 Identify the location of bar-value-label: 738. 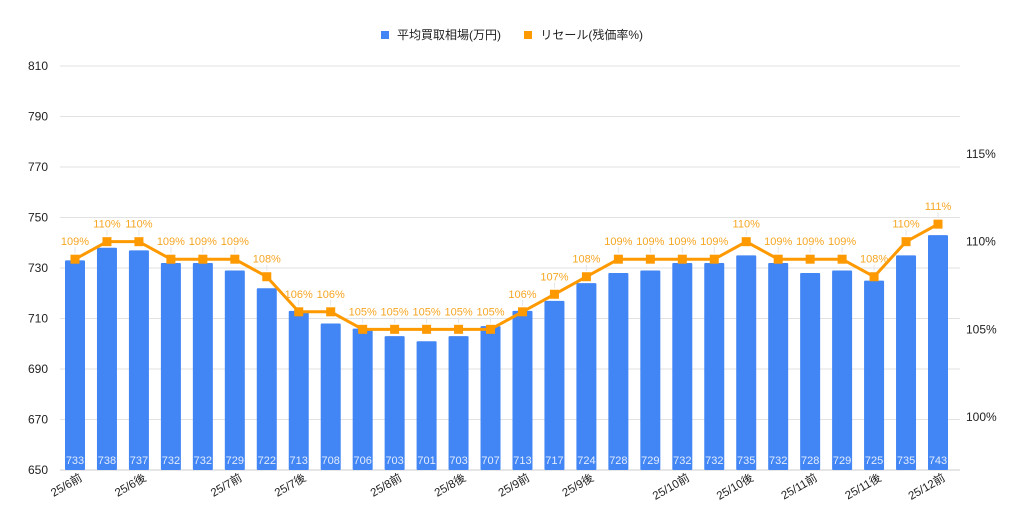
(107, 461).